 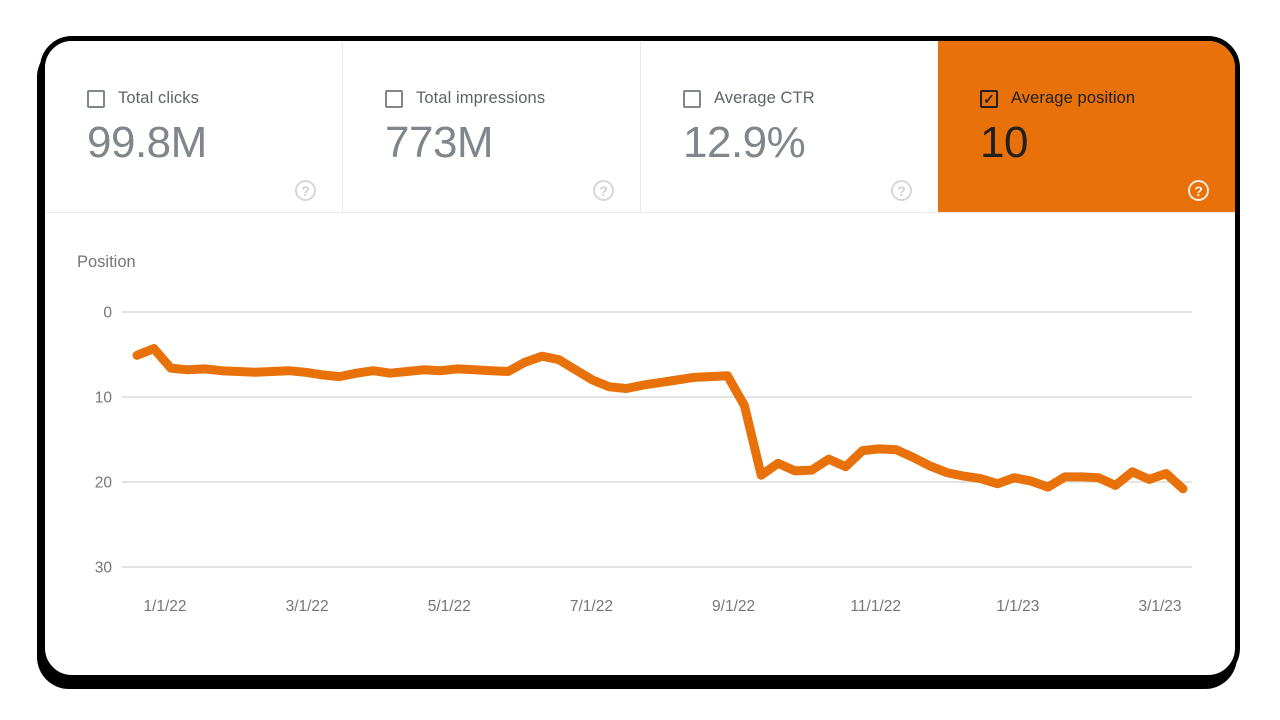 I want to click on chart-axis-title: Position, so click(x=106, y=262).